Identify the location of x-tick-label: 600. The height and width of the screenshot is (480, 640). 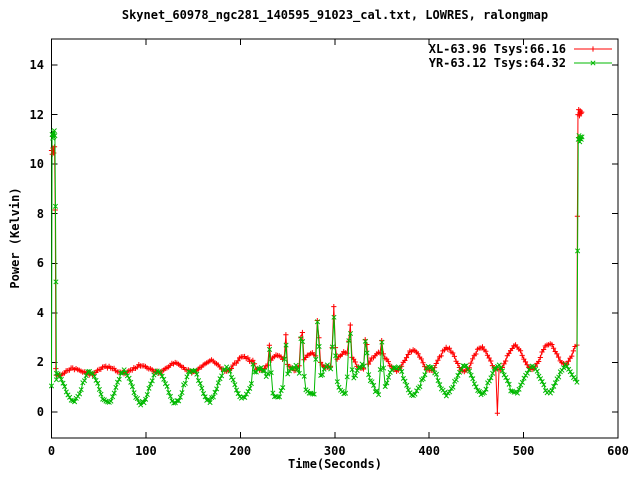
(618, 451).